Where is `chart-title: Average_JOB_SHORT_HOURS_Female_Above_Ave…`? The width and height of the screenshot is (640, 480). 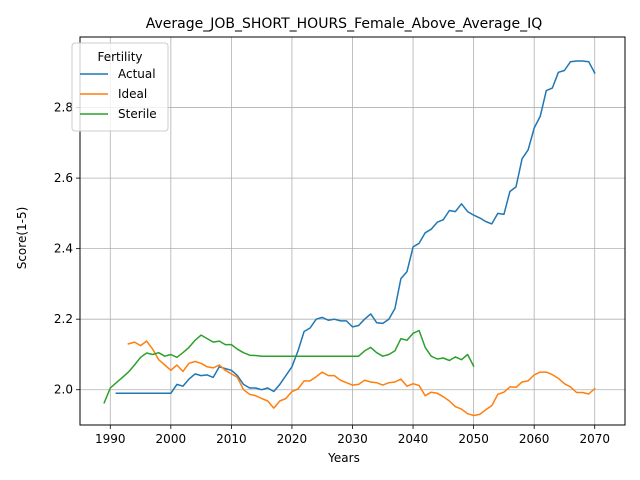
chart-title: Average_JOB_SHORT_HOURS_Female_Above_Ave… is located at coordinates (344, 24).